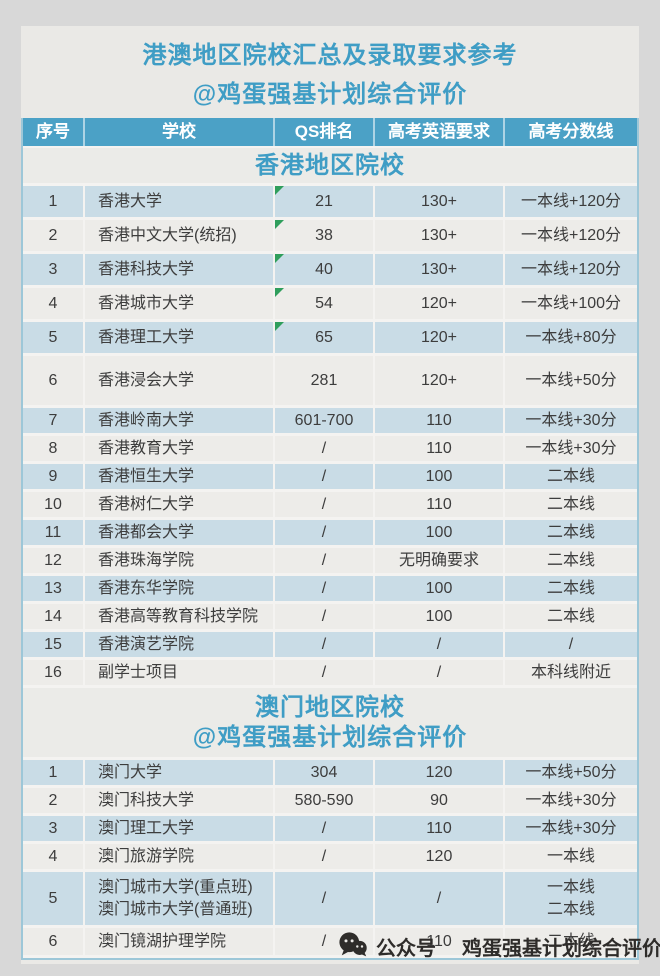 Image resolution: width=660 pixels, height=976 pixels. I want to click on english-requirement: 90, so click(440, 800).